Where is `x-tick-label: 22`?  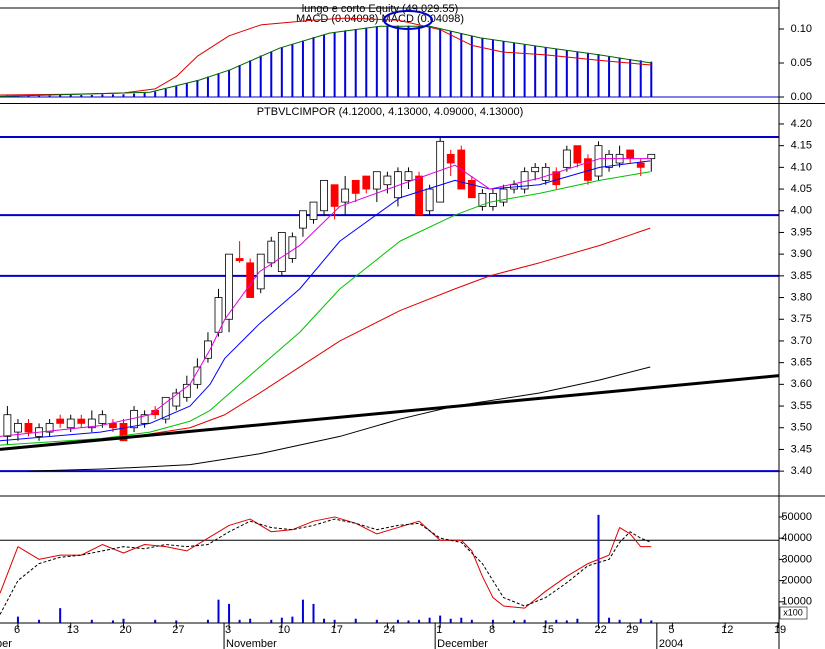
x-tick-label: 22 is located at coordinates (601, 630).